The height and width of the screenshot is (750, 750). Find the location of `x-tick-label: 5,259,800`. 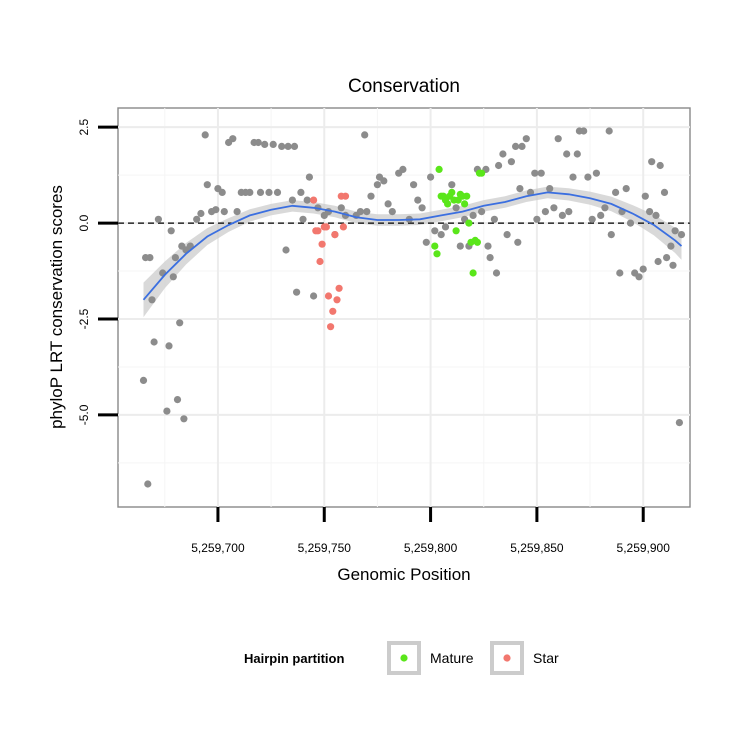

x-tick-label: 5,259,800 is located at coordinates (431, 548).